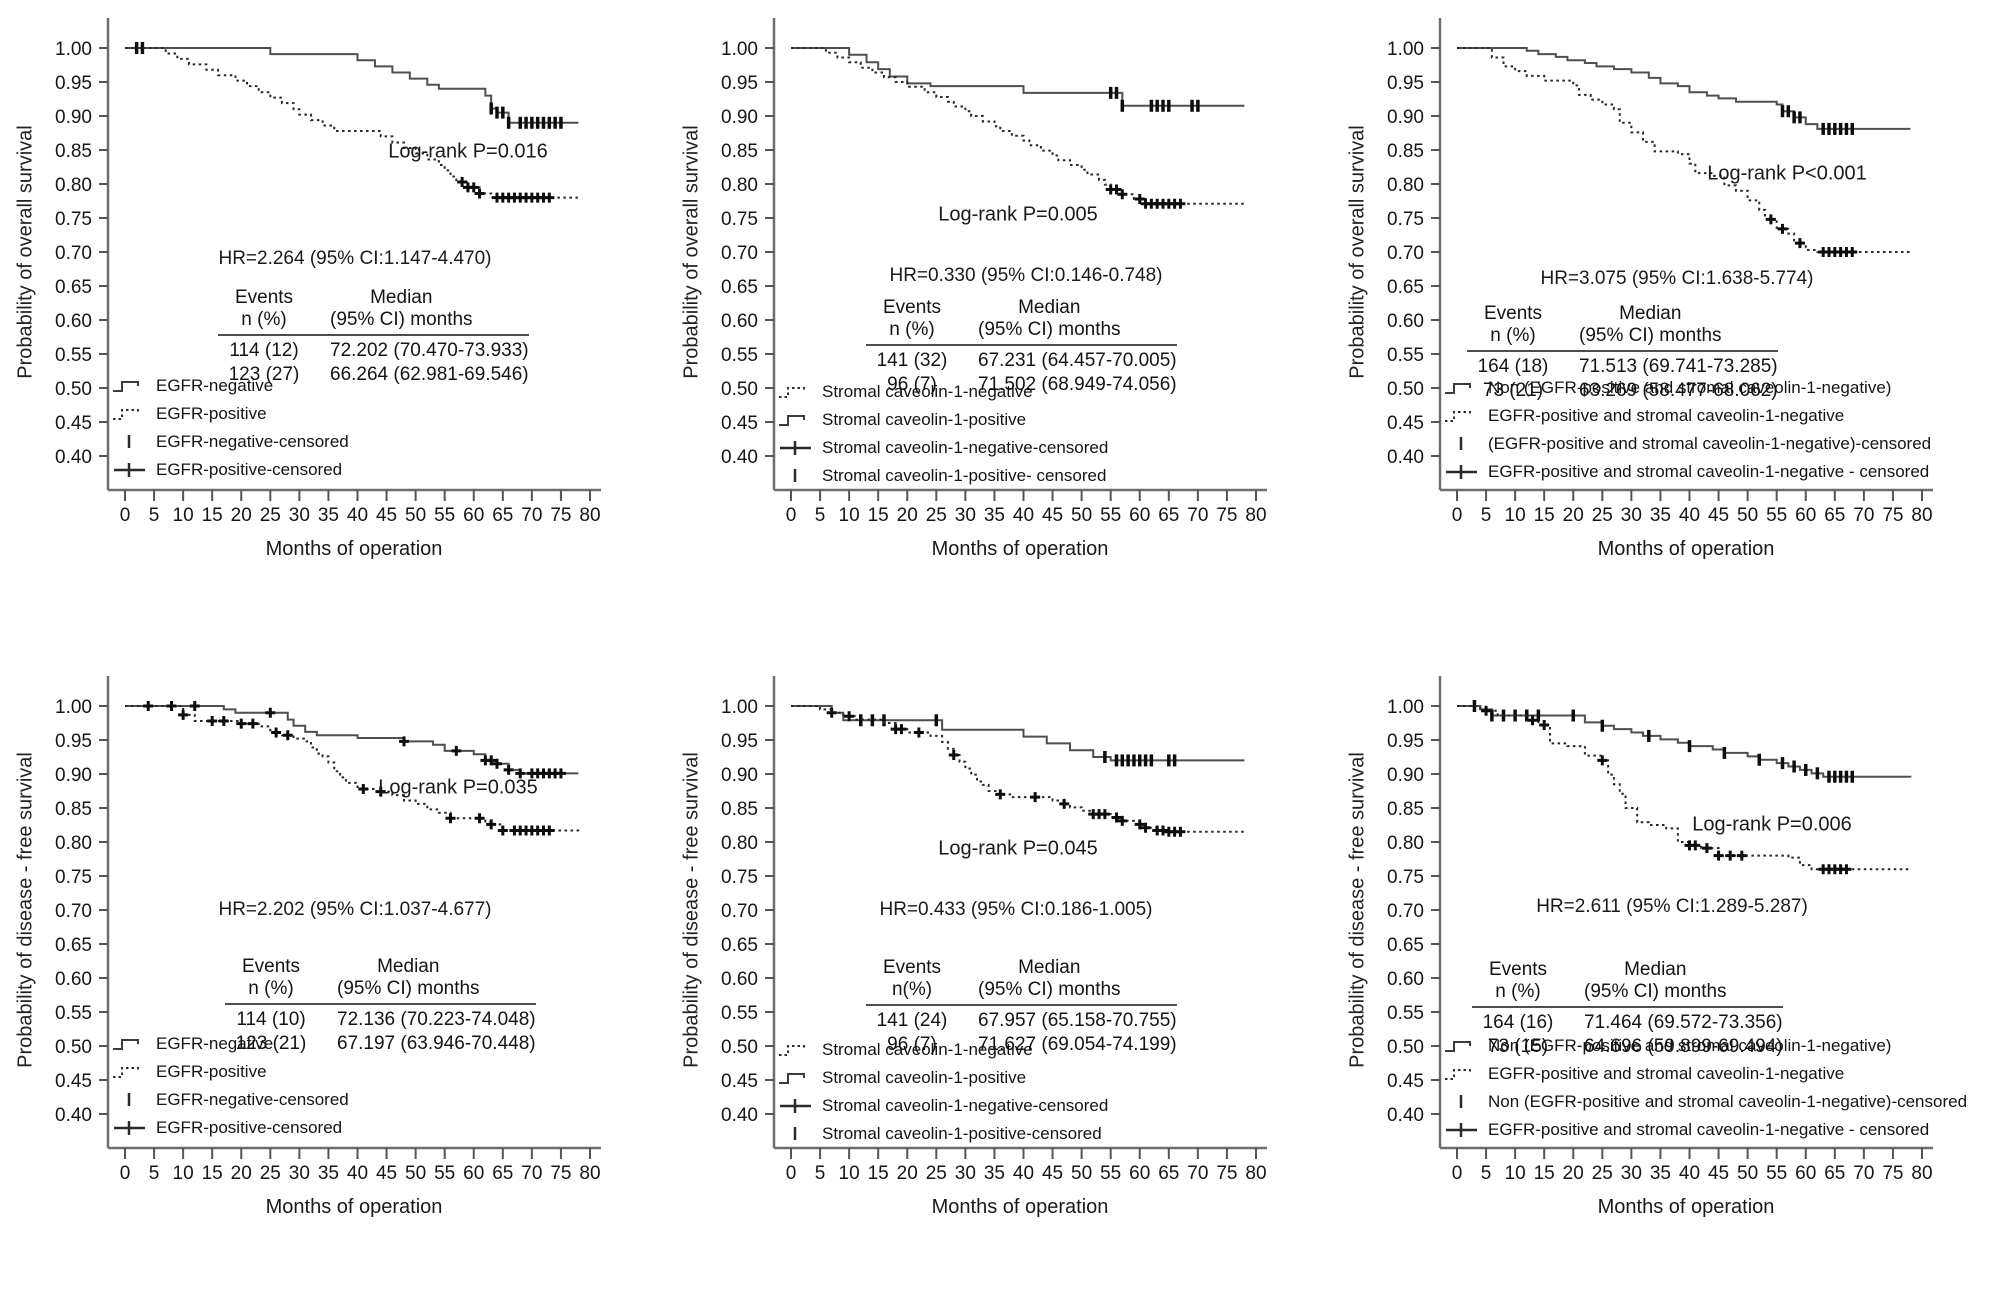 The image size is (1998, 1316). Describe the element at coordinates (183, 1173) in the screenshot. I see `x-tick-label: 10` at that location.